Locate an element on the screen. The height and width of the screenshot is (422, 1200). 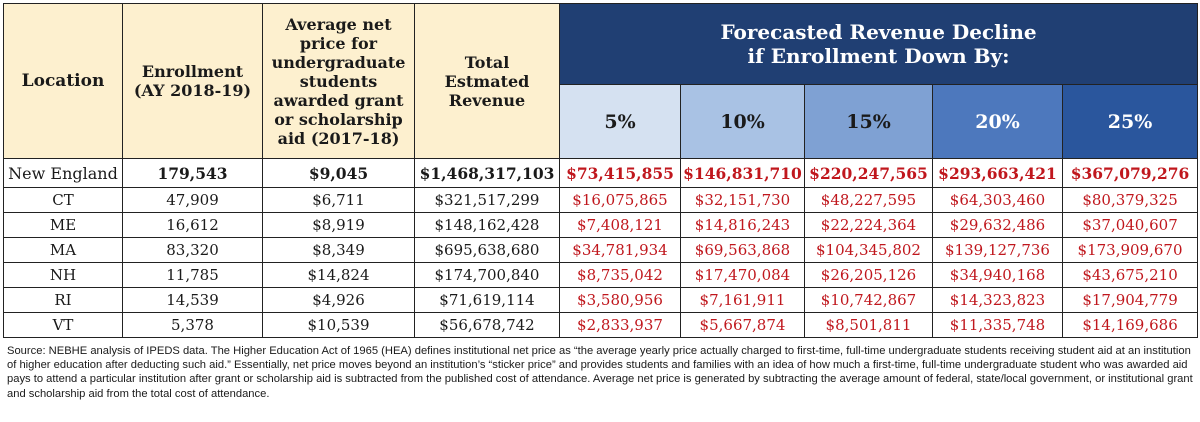
cell-enrollment: 14,539 is located at coordinates (192, 300).